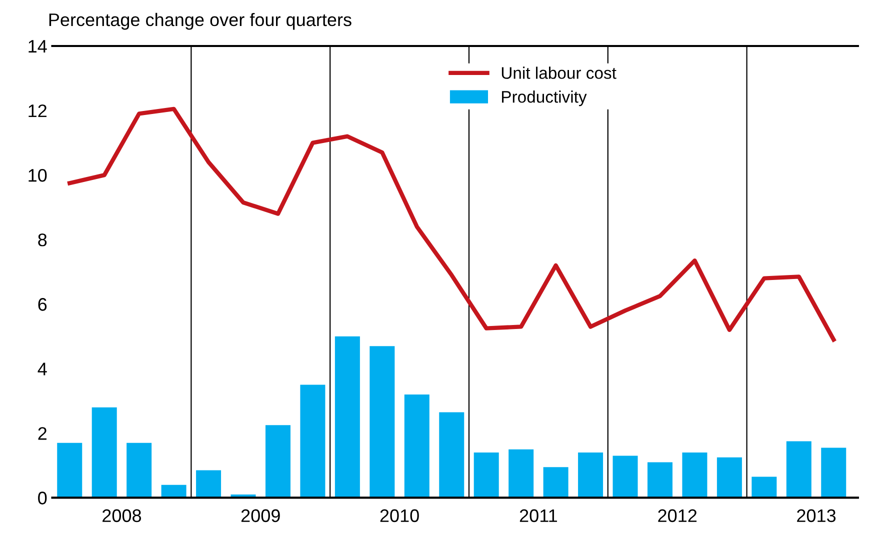 The image size is (871, 541). I want to click on x-tick-label: 2009, so click(260, 515).